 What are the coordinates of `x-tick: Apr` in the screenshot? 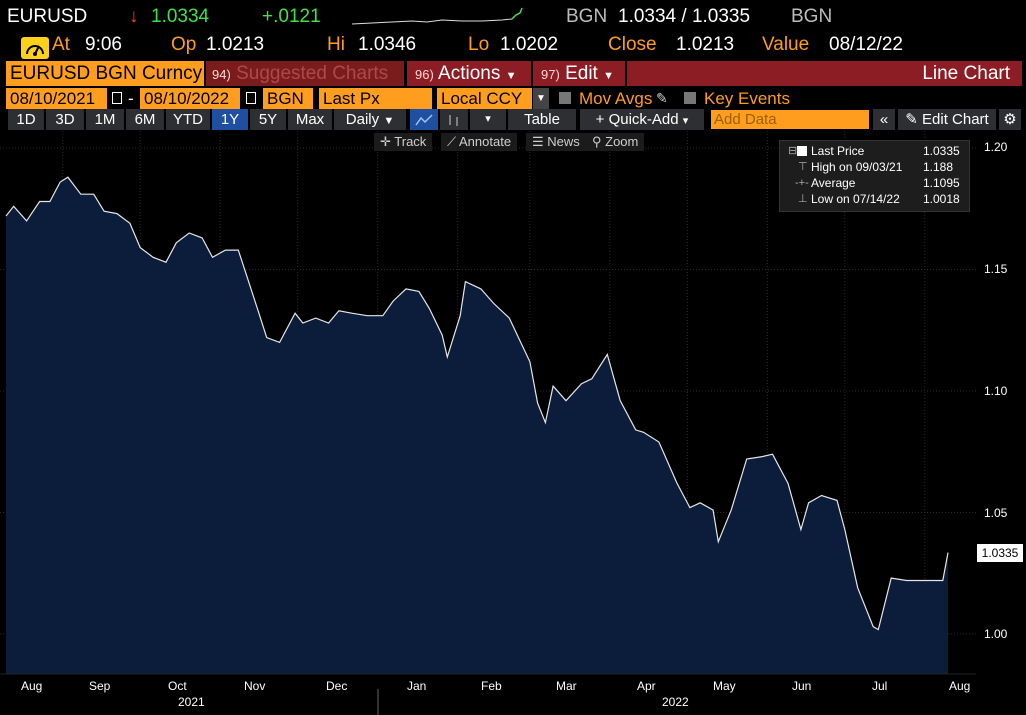 It's located at (646, 686).